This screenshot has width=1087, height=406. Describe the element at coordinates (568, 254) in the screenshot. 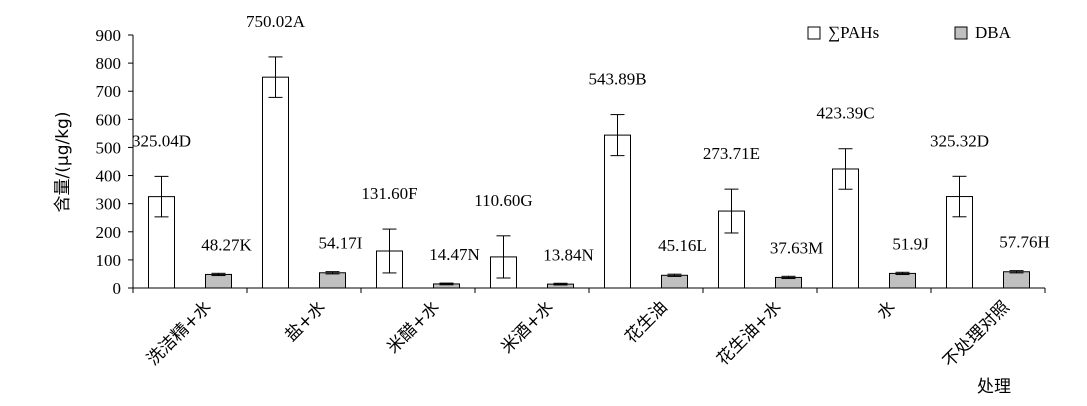

I see `data-label: 13.84N` at that location.